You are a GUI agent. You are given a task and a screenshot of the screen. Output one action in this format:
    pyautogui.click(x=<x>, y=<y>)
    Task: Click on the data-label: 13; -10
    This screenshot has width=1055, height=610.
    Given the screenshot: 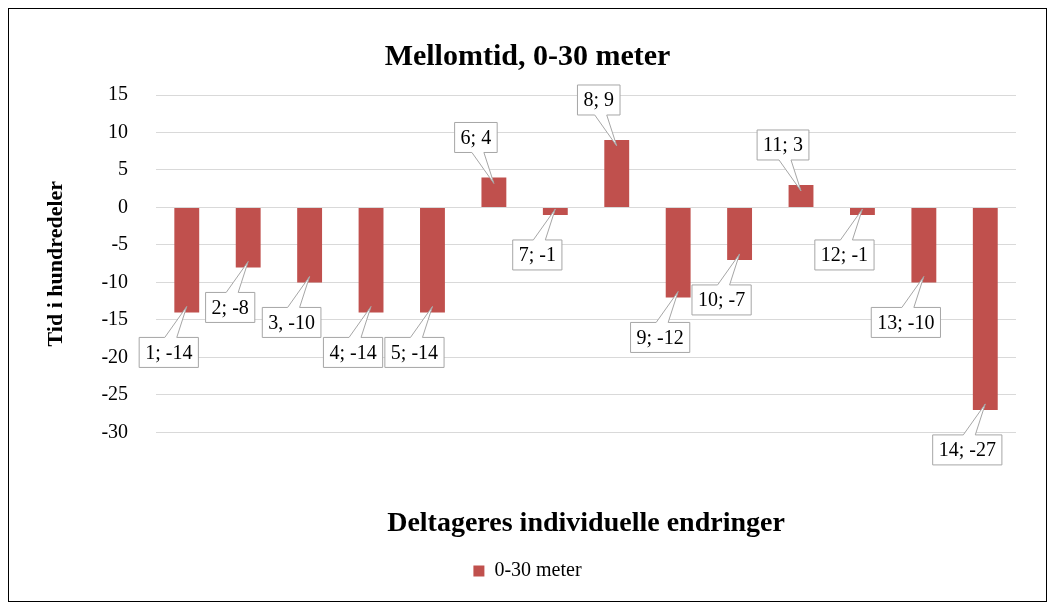 What is the action you would take?
    pyautogui.click(x=906, y=321)
    